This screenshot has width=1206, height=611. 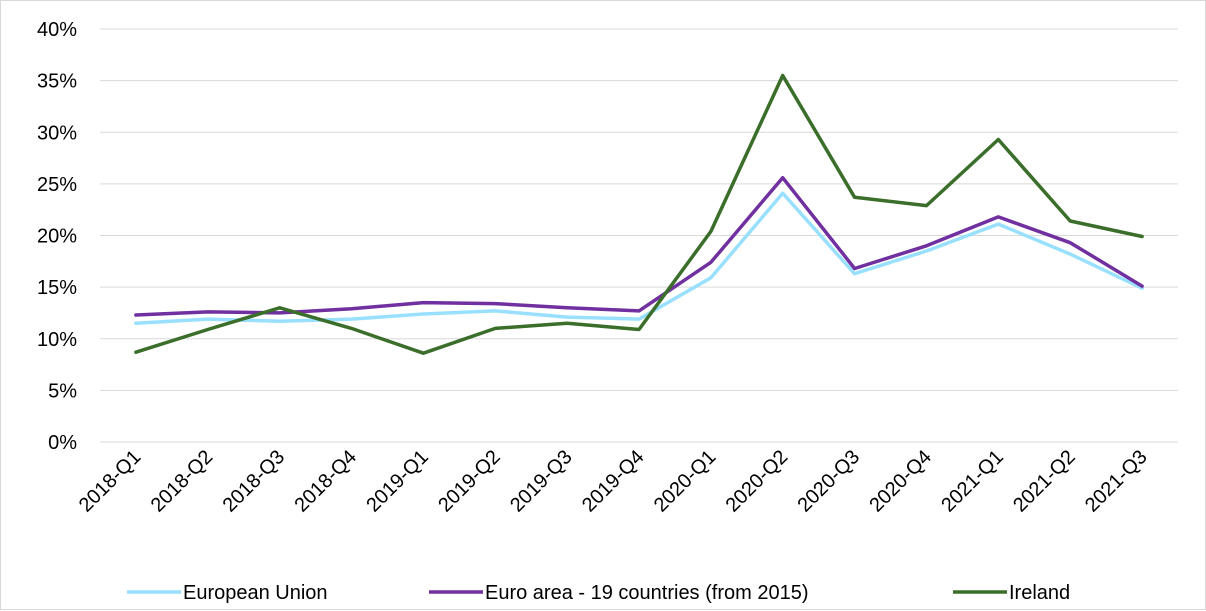 What do you see at coordinates (541, 481) in the screenshot?
I see `x-tick-label: 2019-Q3` at bounding box center [541, 481].